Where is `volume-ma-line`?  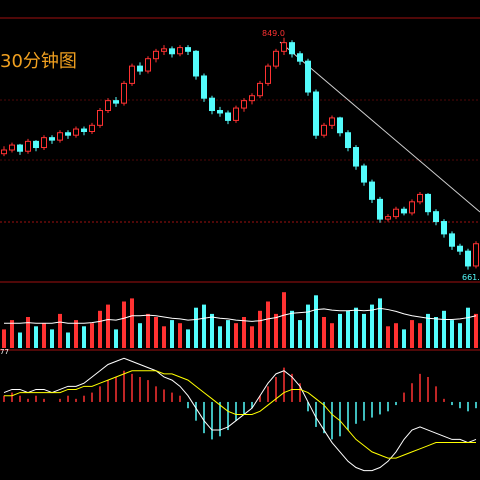 volume-ma-line is located at coordinates (240, 315).